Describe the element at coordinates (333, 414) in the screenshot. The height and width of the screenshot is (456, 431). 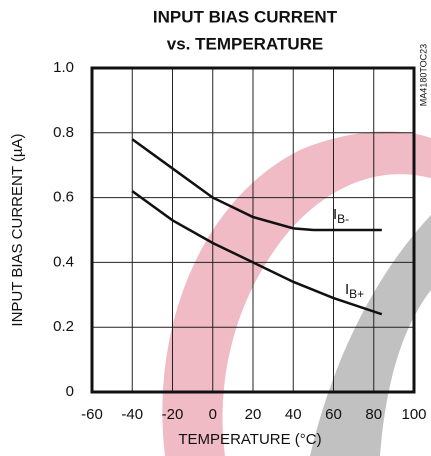
I see `x-tick-label: 60` at that location.